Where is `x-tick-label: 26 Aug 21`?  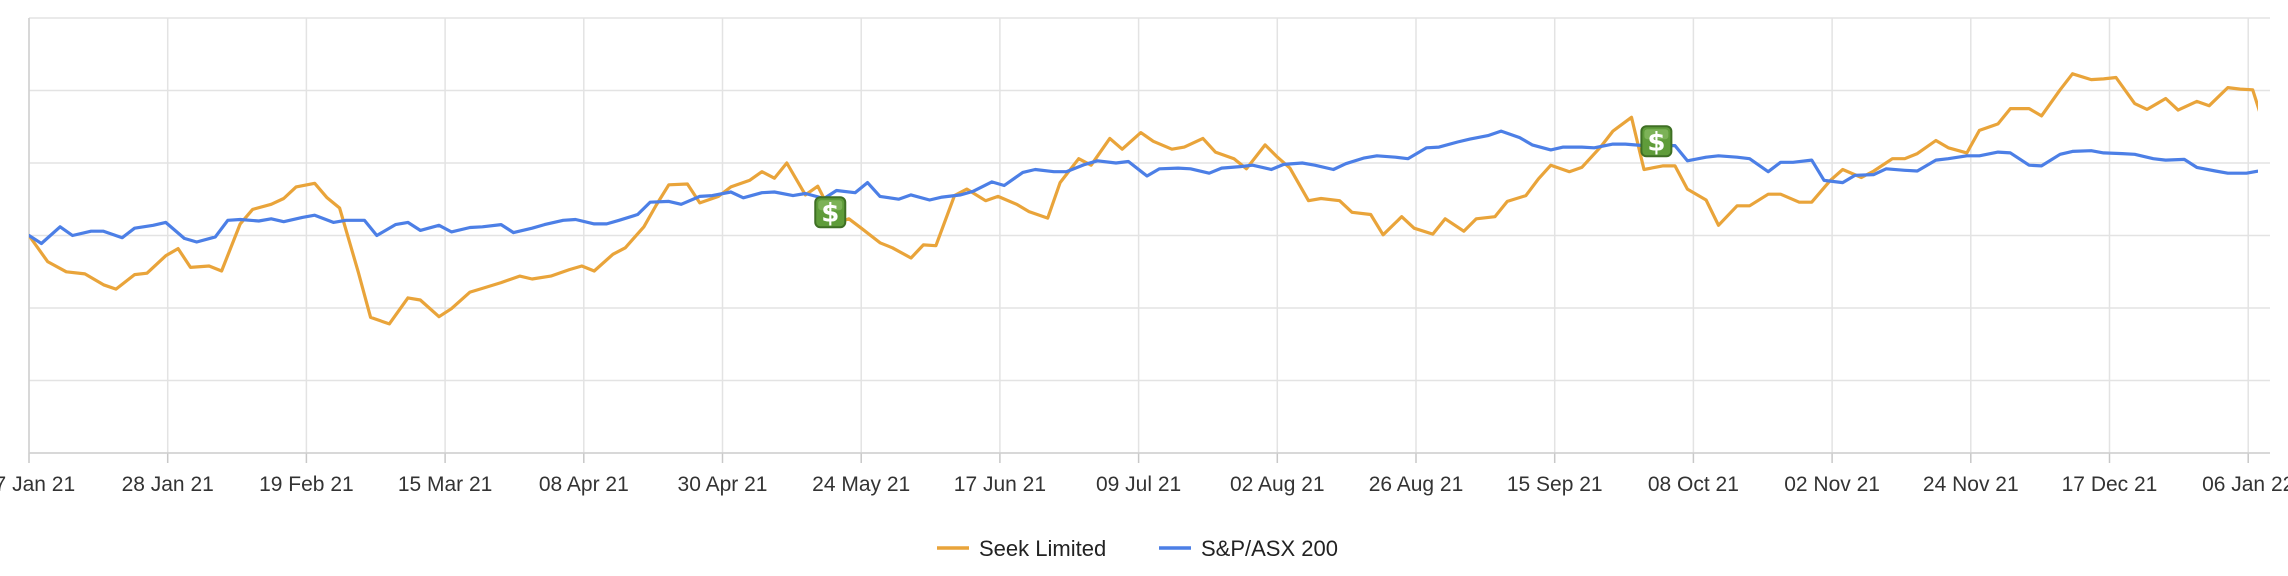 x-tick-label: 26 Aug 21 is located at coordinates (1416, 484).